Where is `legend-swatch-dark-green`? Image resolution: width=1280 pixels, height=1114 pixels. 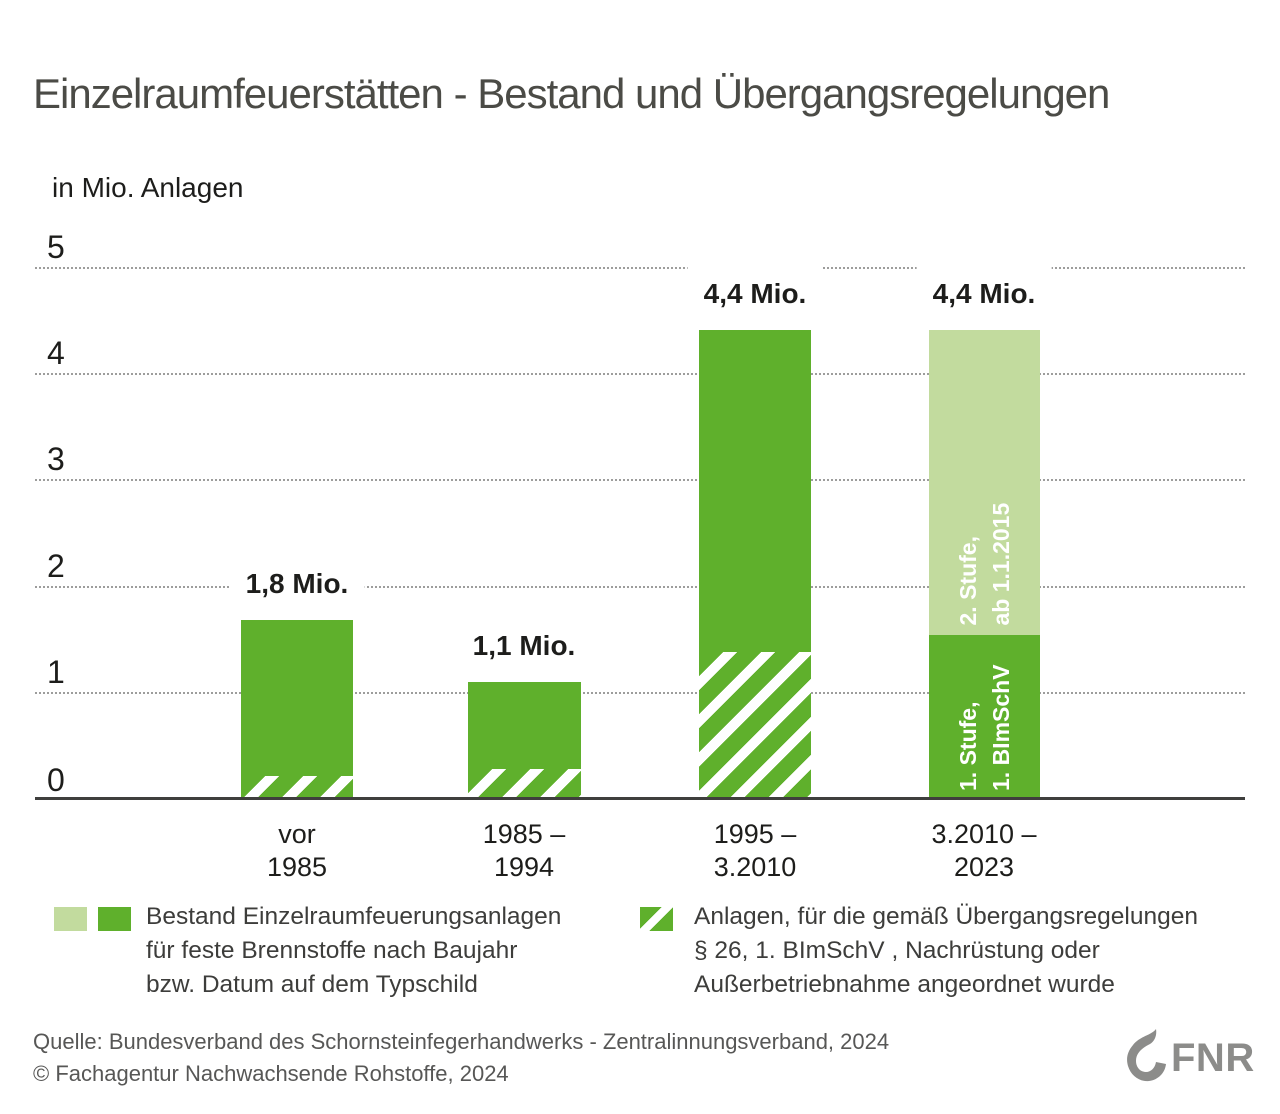
legend-swatch-dark-green is located at coordinates (114, 919).